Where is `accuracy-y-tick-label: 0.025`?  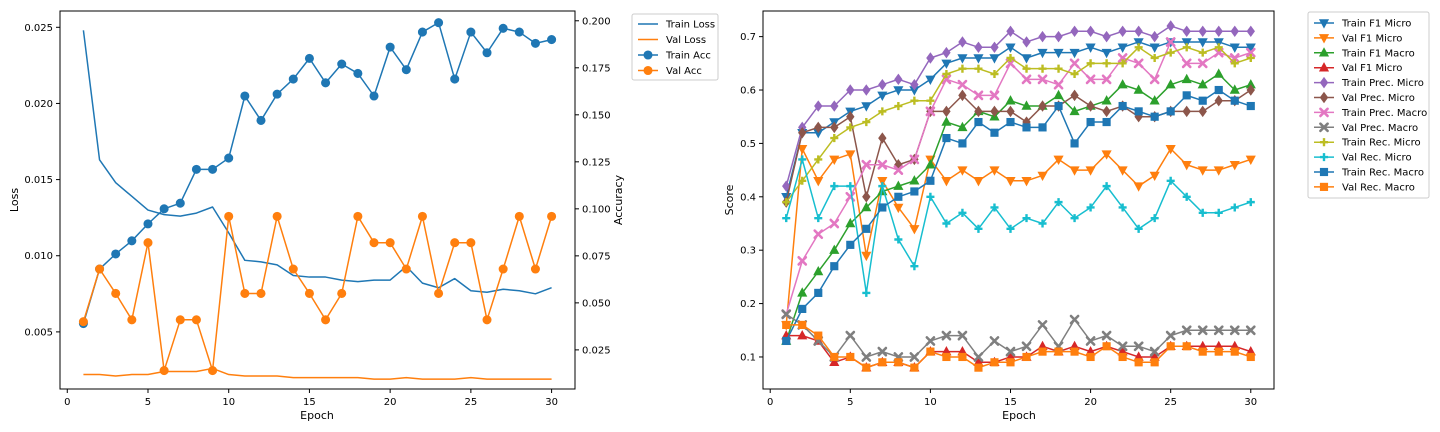 accuracy-y-tick-label: 0.025 is located at coordinates (596, 350).